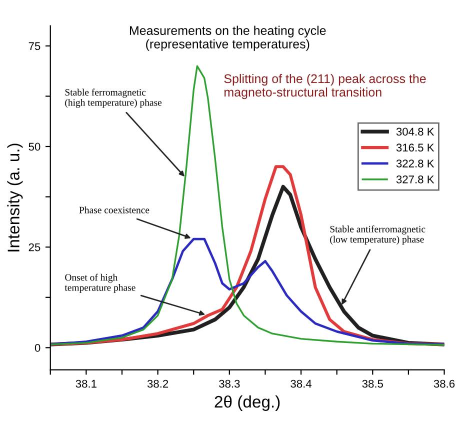 The image size is (458, 430). What do you see at coordinates (34, 146) in the screenshot?
I see `y-tick-label: 50` at bounding box center [34, 146].